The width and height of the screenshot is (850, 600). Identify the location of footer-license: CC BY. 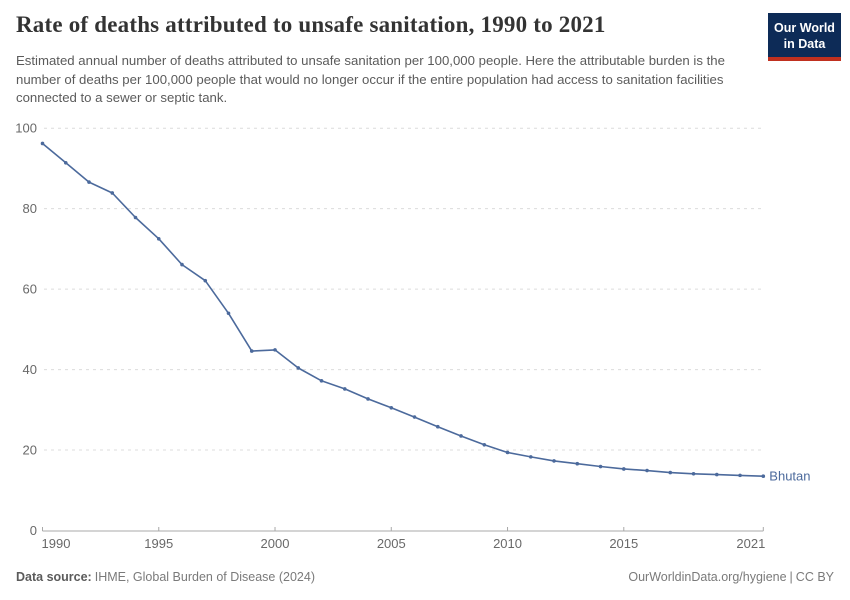
(814, 577).